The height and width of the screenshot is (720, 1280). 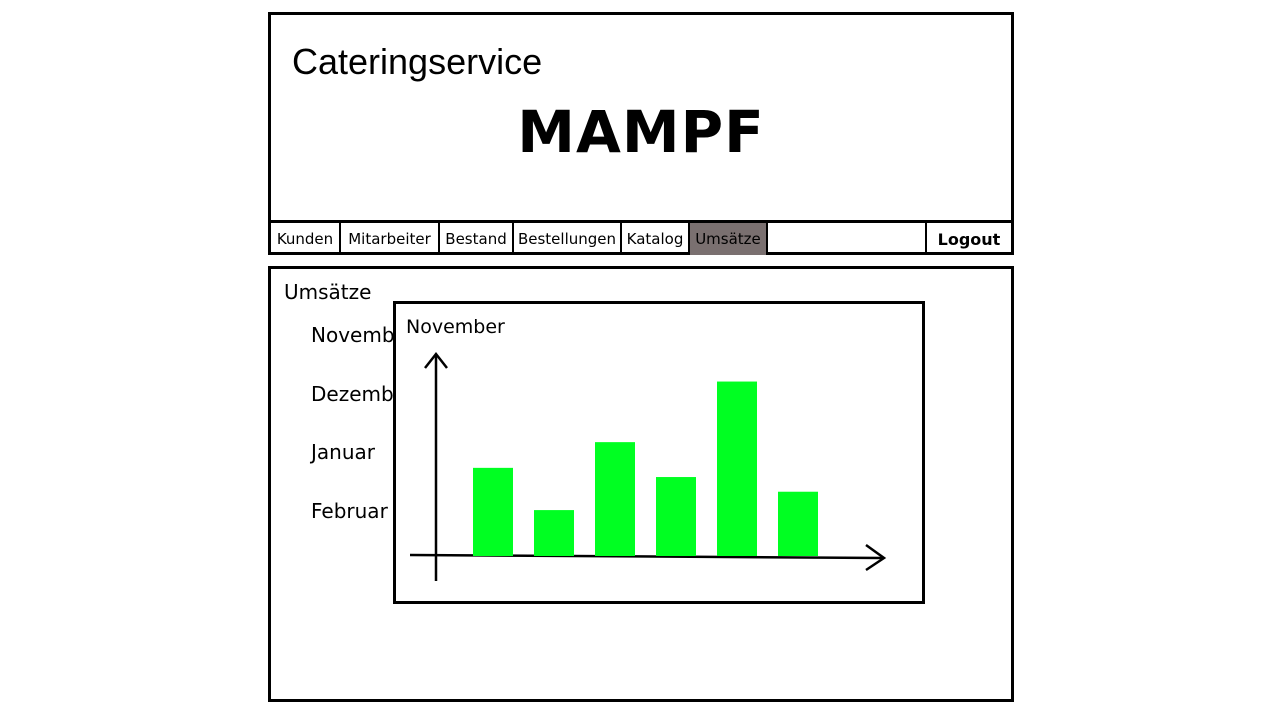 What do you see at coordinates (477, 239) in the screenshot?
I see `nav-item-bestand: Bestand` at bounding box center [477, 239].